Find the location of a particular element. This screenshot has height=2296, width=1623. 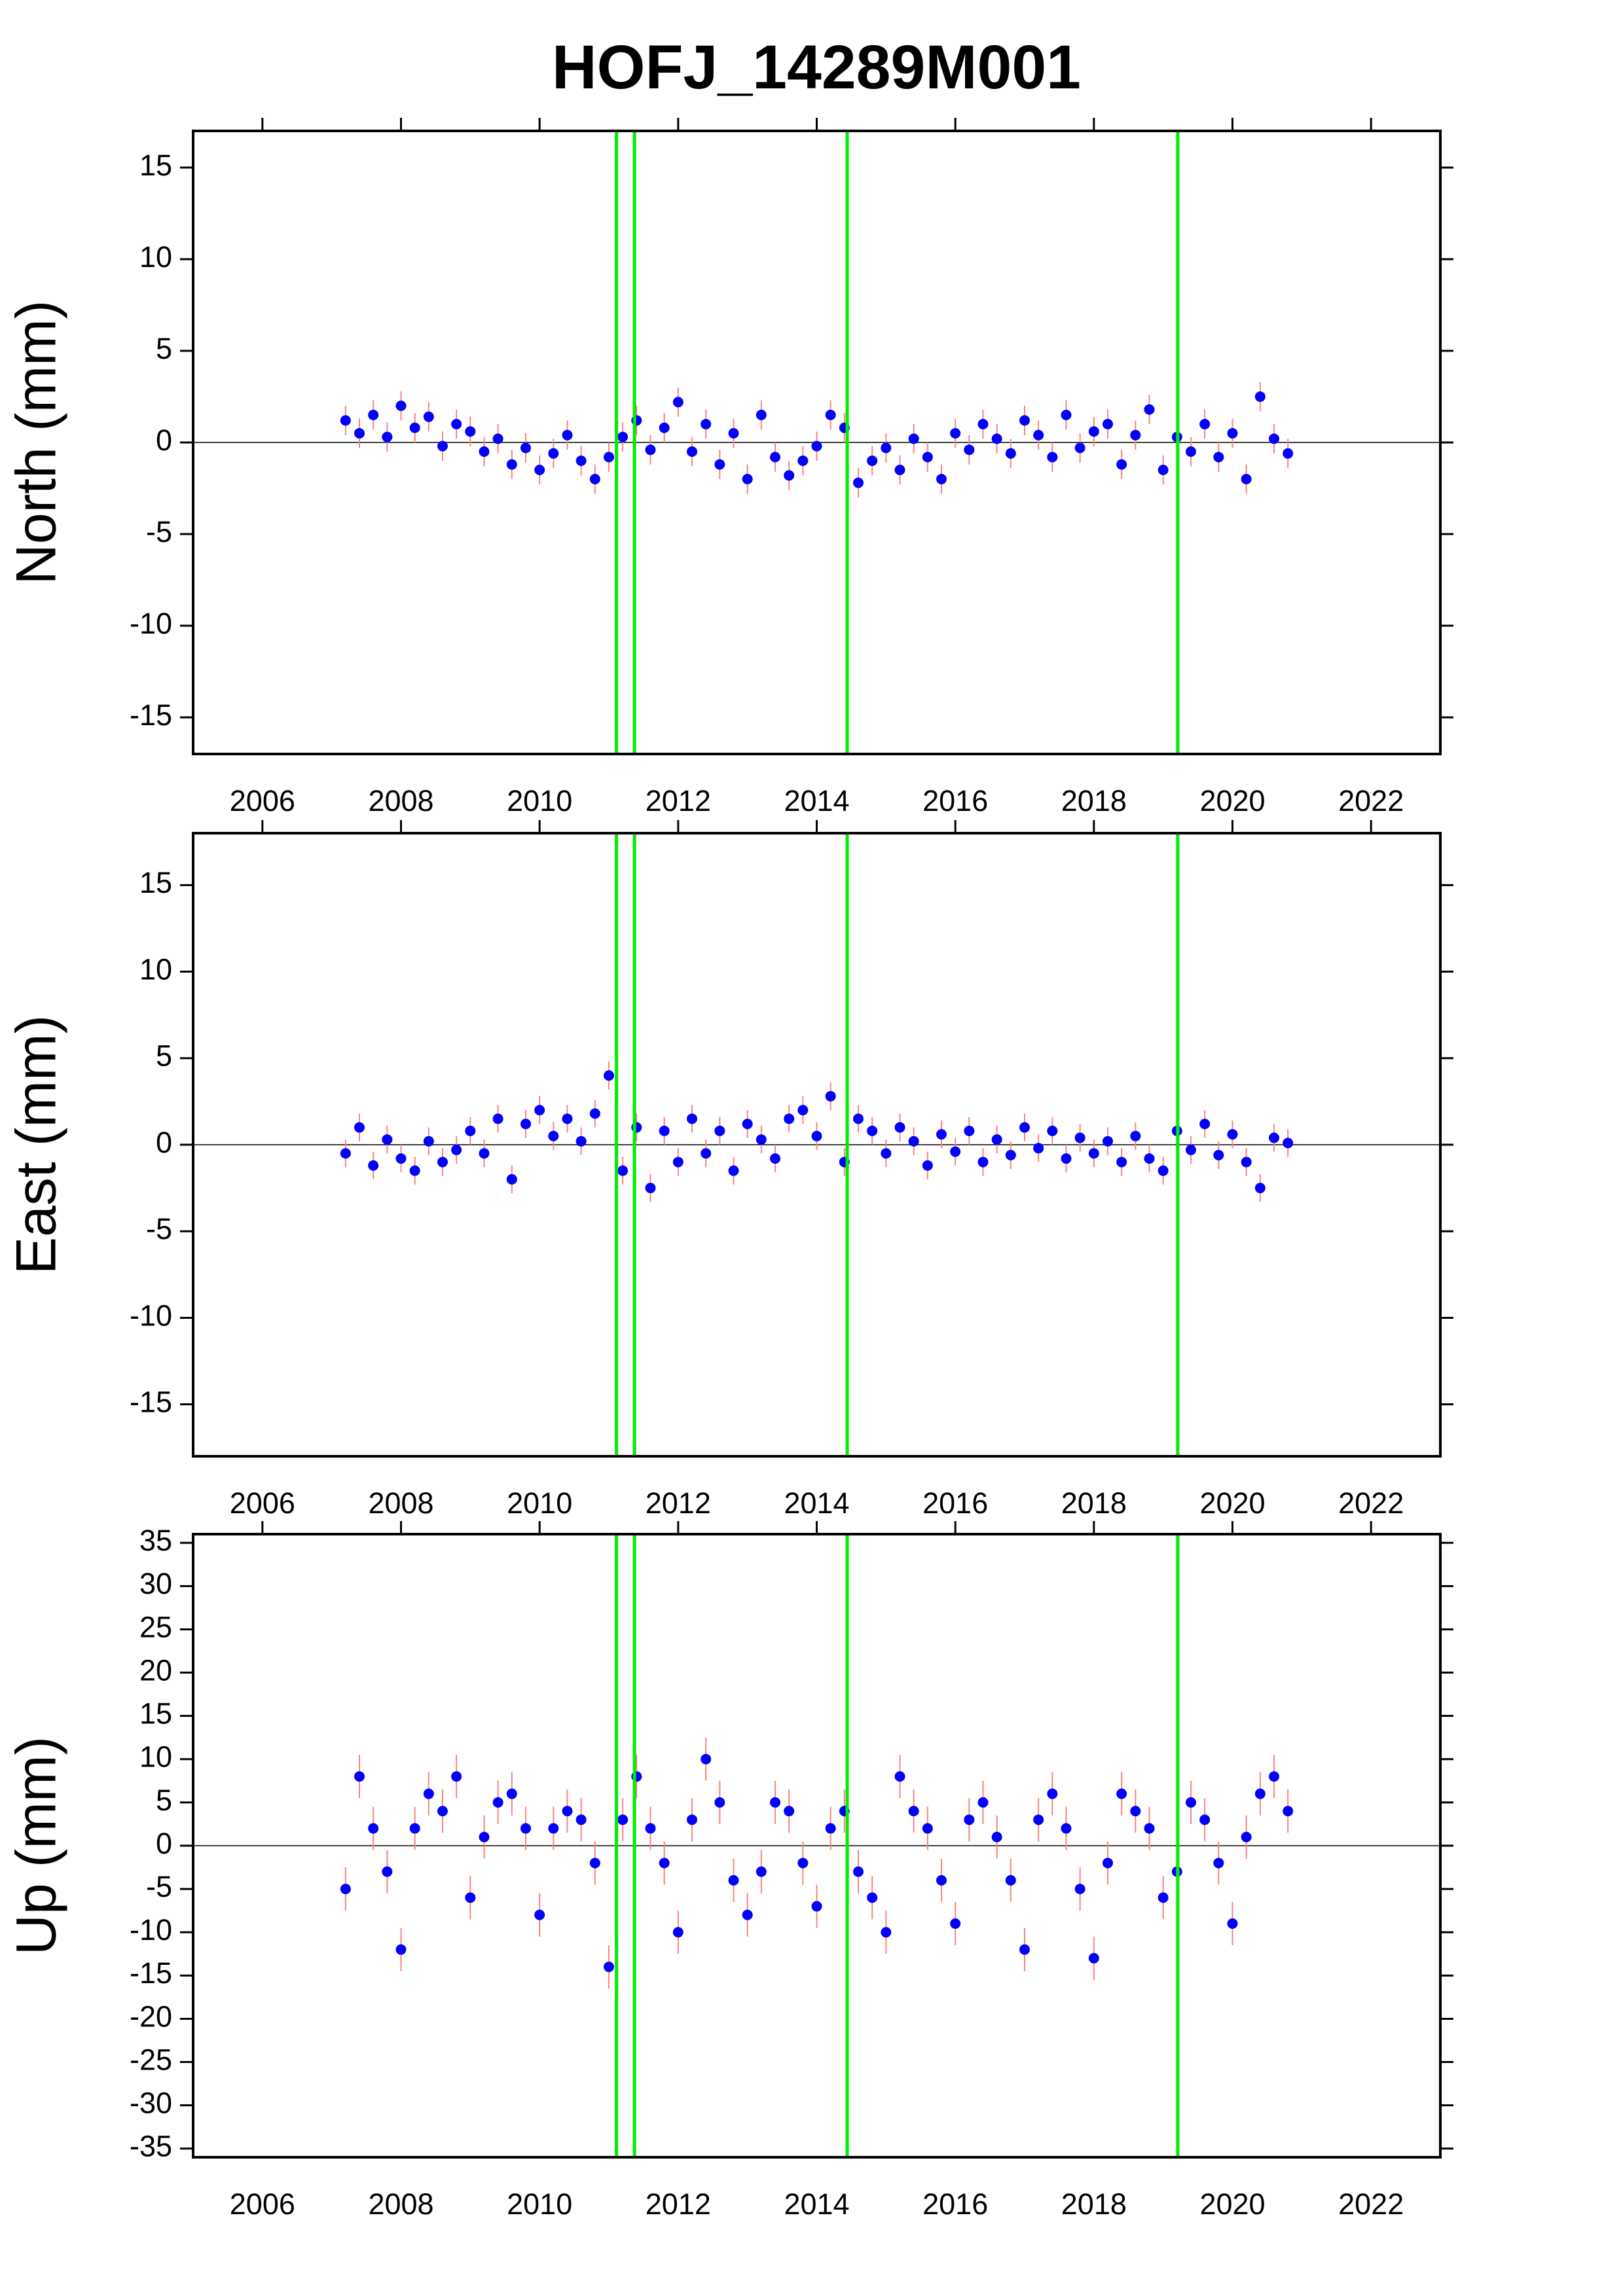

y-tick-label: -15 is located at coordinates (151, 715).